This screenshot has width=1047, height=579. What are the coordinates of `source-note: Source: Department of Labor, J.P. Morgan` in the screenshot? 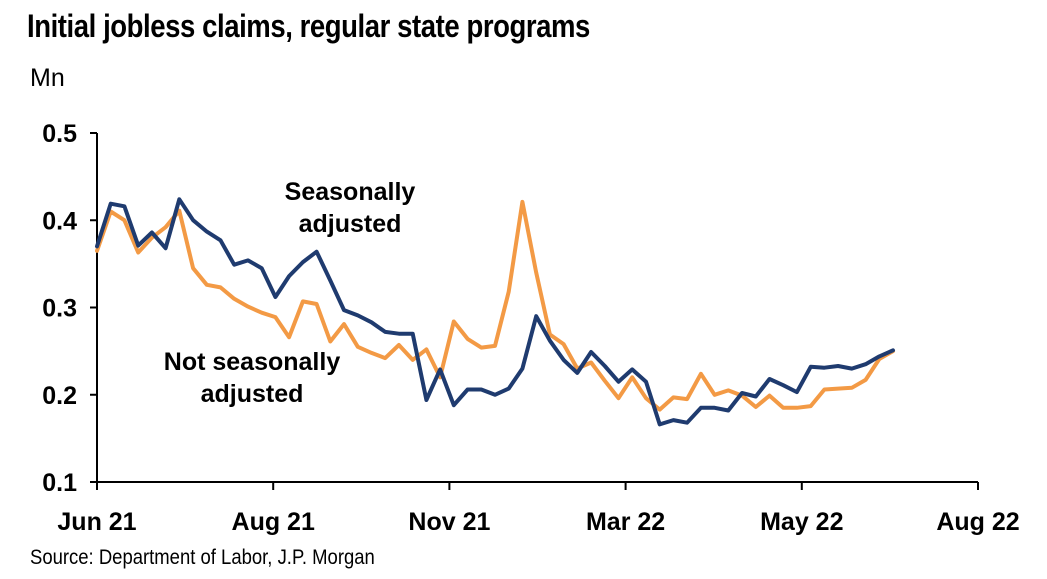 It's located at (202, 557).